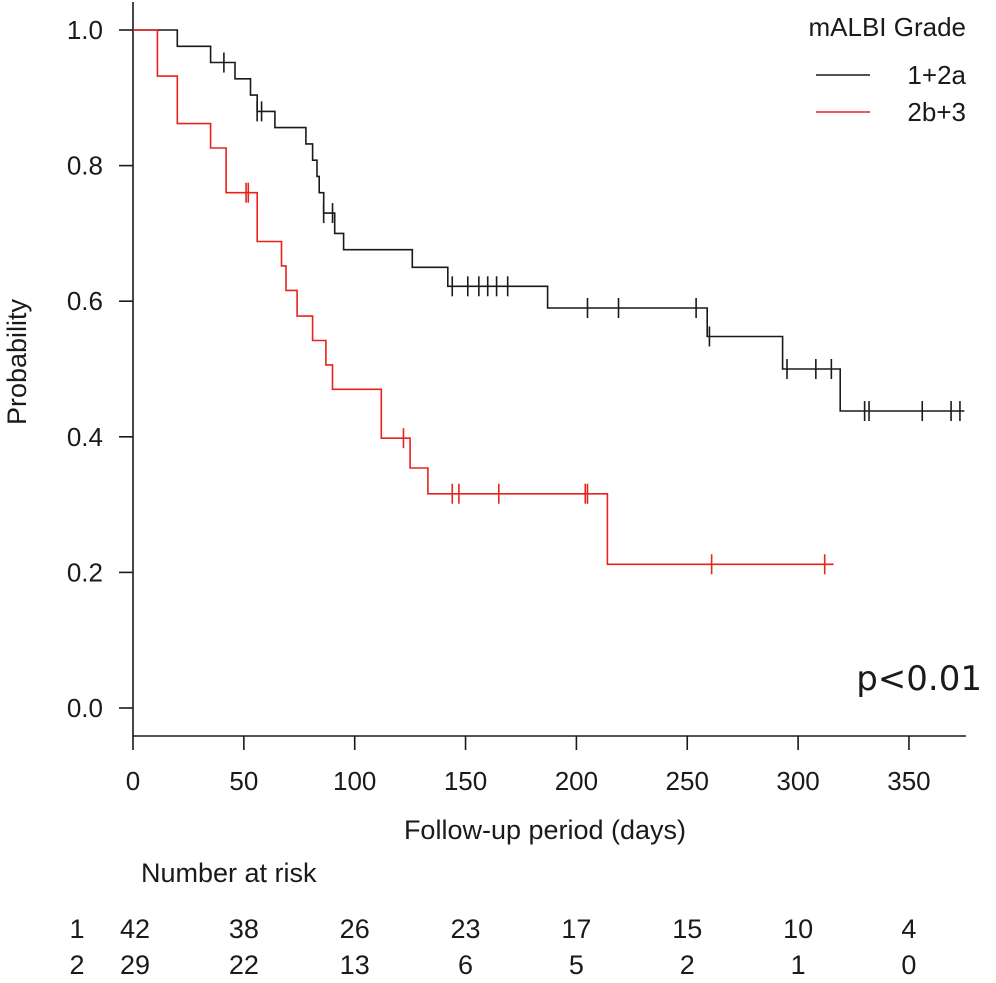 The width and height of the screenshot is (996, 983). What do you see at coordinates (887, 27) in the screenshot?
I see `legend-title: mALBI Grade` at bounding box center [887, 27].